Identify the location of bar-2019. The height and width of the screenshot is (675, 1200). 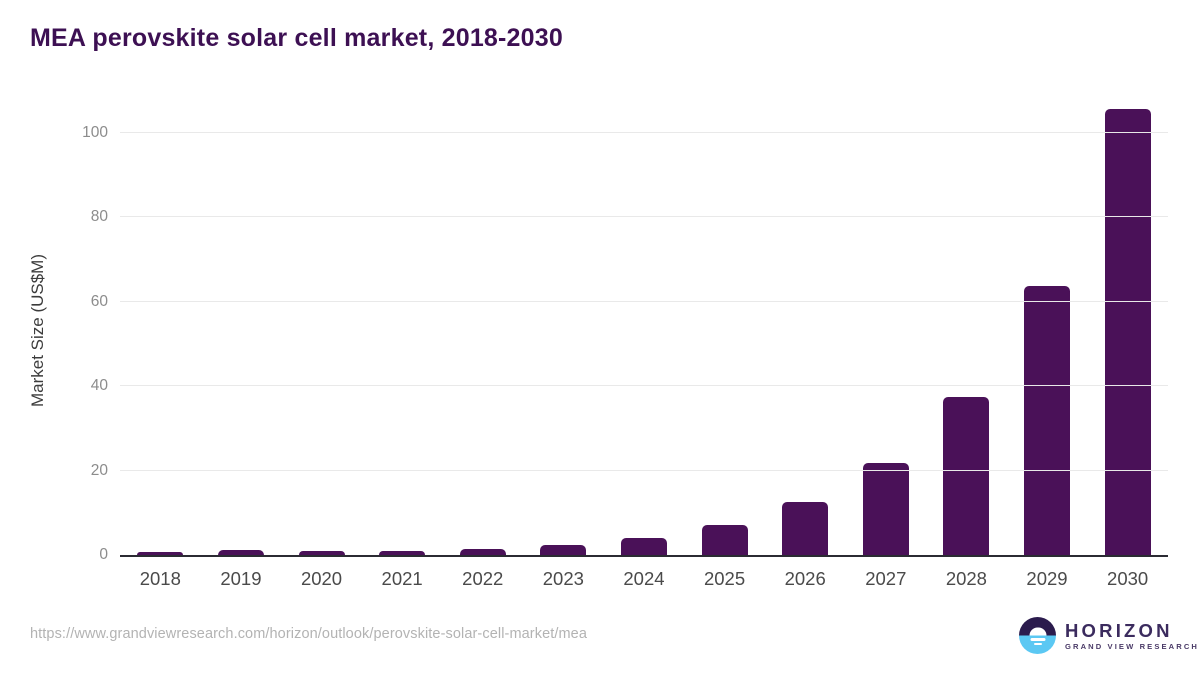
(240, 552).